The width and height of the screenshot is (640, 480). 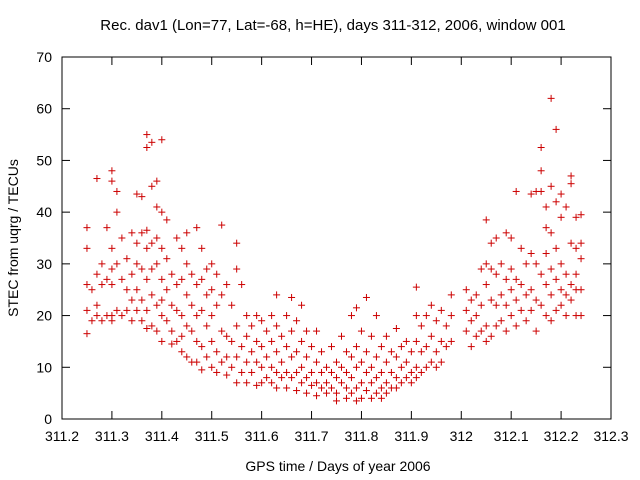 I want to click on x-tick-label: 311.3, so click(x=112, y=436).